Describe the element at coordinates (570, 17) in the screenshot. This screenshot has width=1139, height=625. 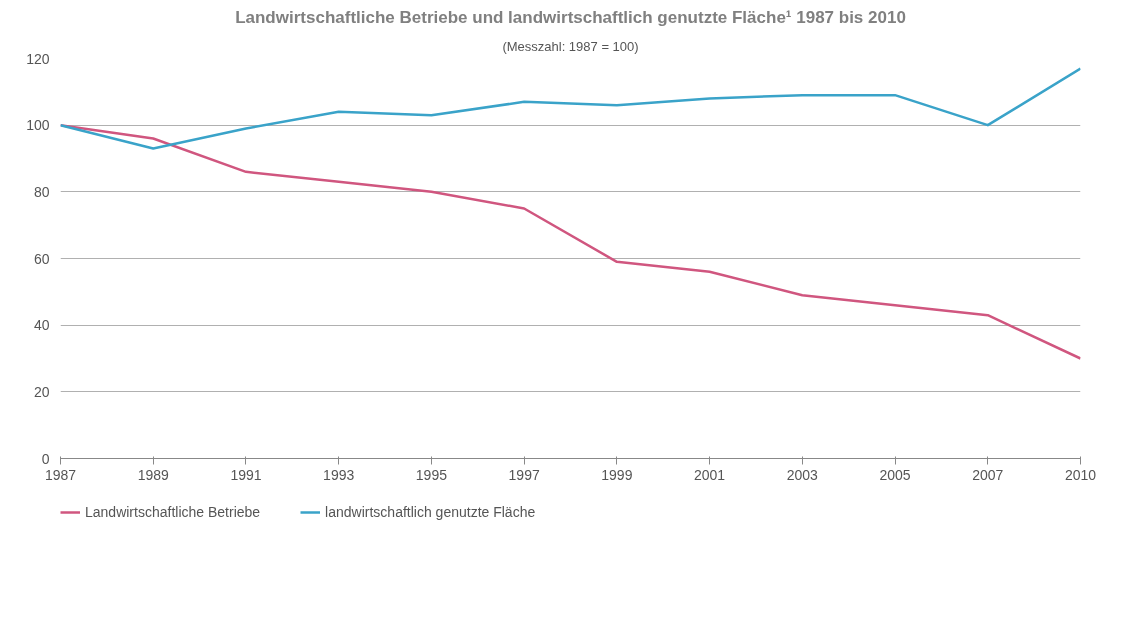
I see `chart-title: Landwirtschaftliche Betriebe und landwirtschaftlich genutzte Fläche¹ 1987 bis 2010` at that location.